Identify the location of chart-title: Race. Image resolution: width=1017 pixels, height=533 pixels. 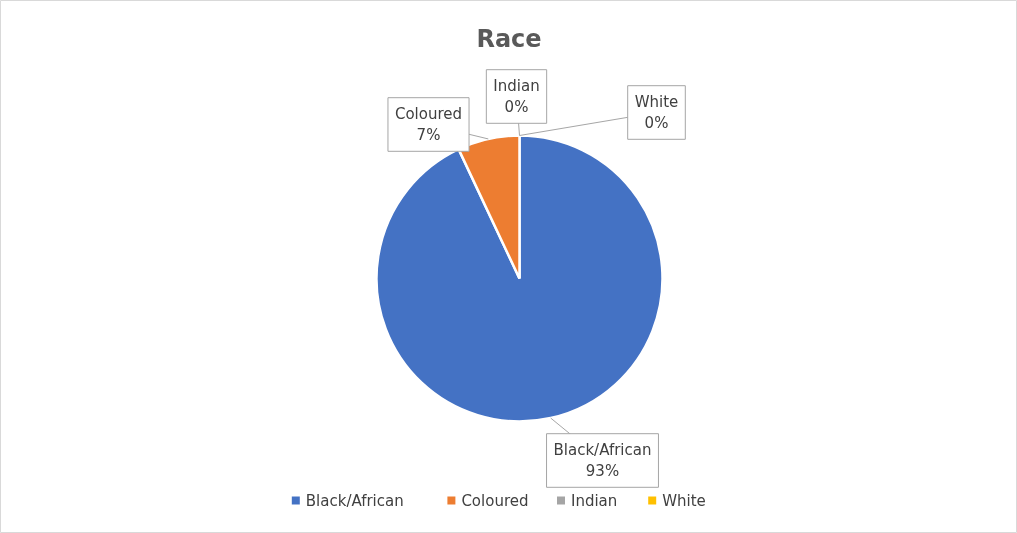
(509, 38).